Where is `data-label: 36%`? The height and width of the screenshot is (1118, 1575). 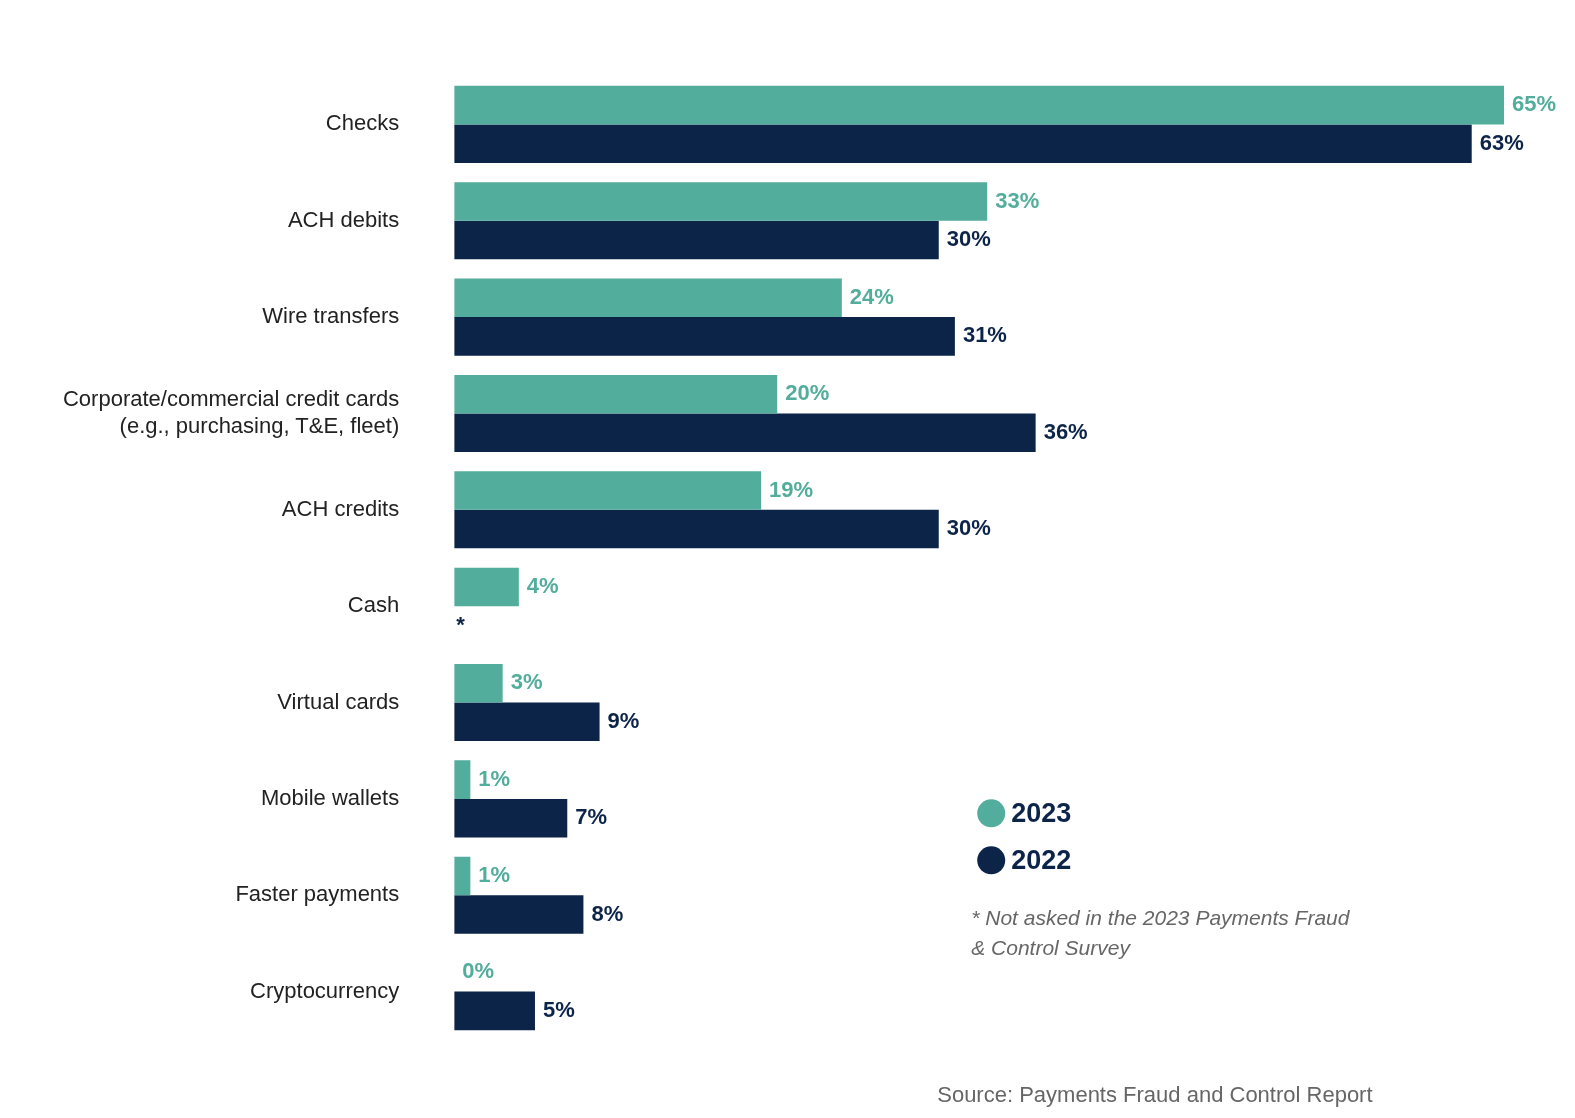 data-label: 36% is located at coordinates (1065, 431).